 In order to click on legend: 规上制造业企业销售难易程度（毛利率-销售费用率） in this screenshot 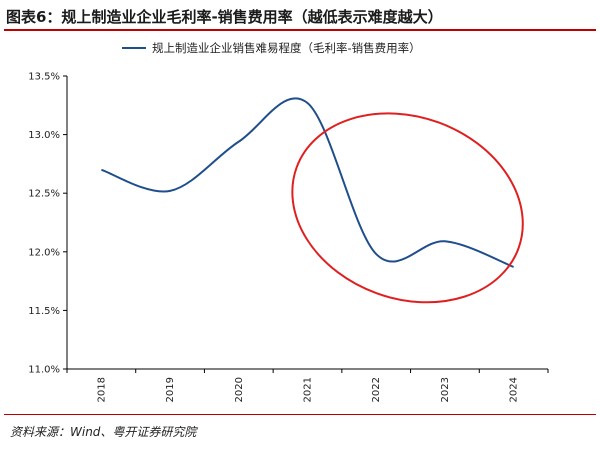, I will do `click(271, 48)`.